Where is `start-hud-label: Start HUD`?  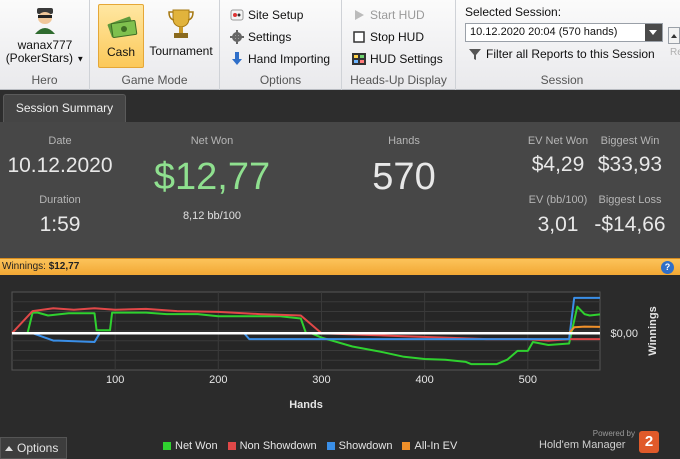 start-hud-label: Start HUD is located at coordinates (397, 15).